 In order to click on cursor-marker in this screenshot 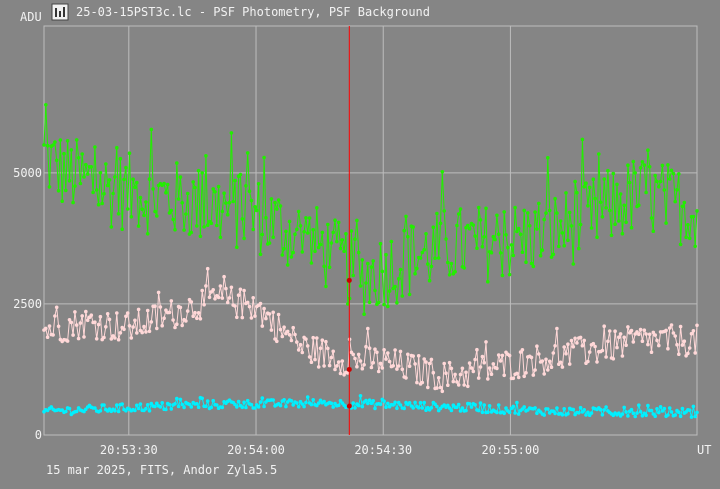, I will do `click(349, 369)`.